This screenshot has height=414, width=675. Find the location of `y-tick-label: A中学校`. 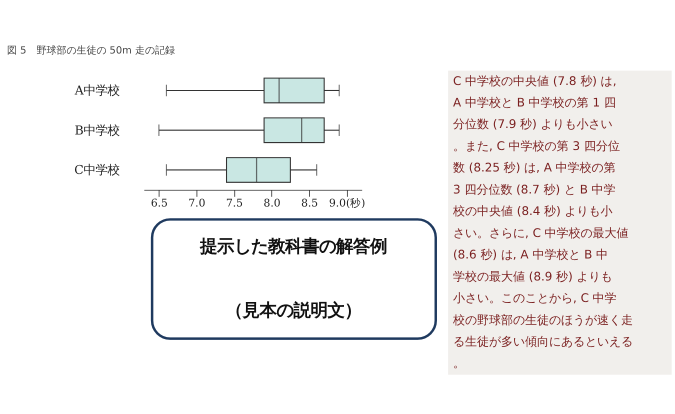

y-tick-label: A中学校 is located at coordinates (97, 91).